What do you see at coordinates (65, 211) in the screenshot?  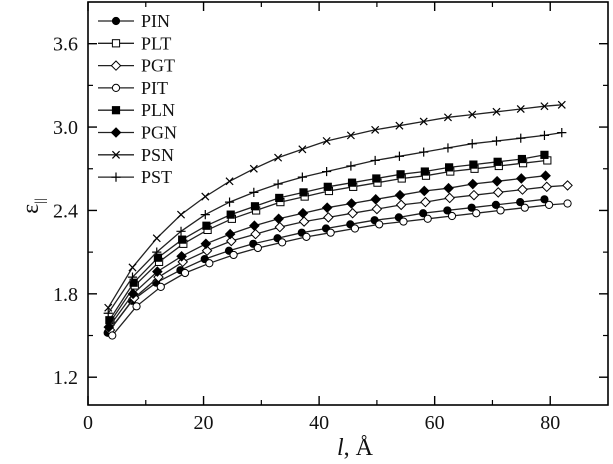 I see `y-tick-label: 2.4` at bounding box center [65, 211].